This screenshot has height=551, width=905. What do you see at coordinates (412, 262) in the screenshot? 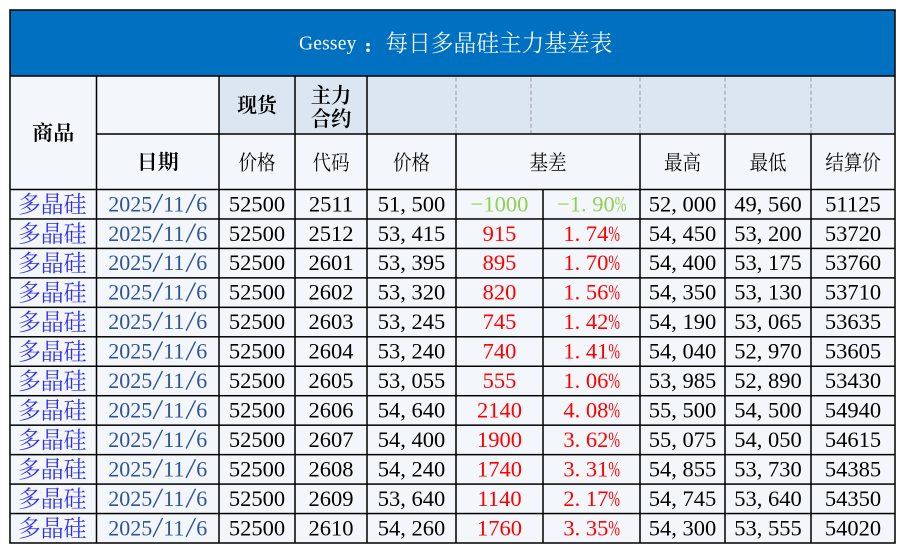
I see `svg-text: 53, 395` at bounding box center [412, 262].